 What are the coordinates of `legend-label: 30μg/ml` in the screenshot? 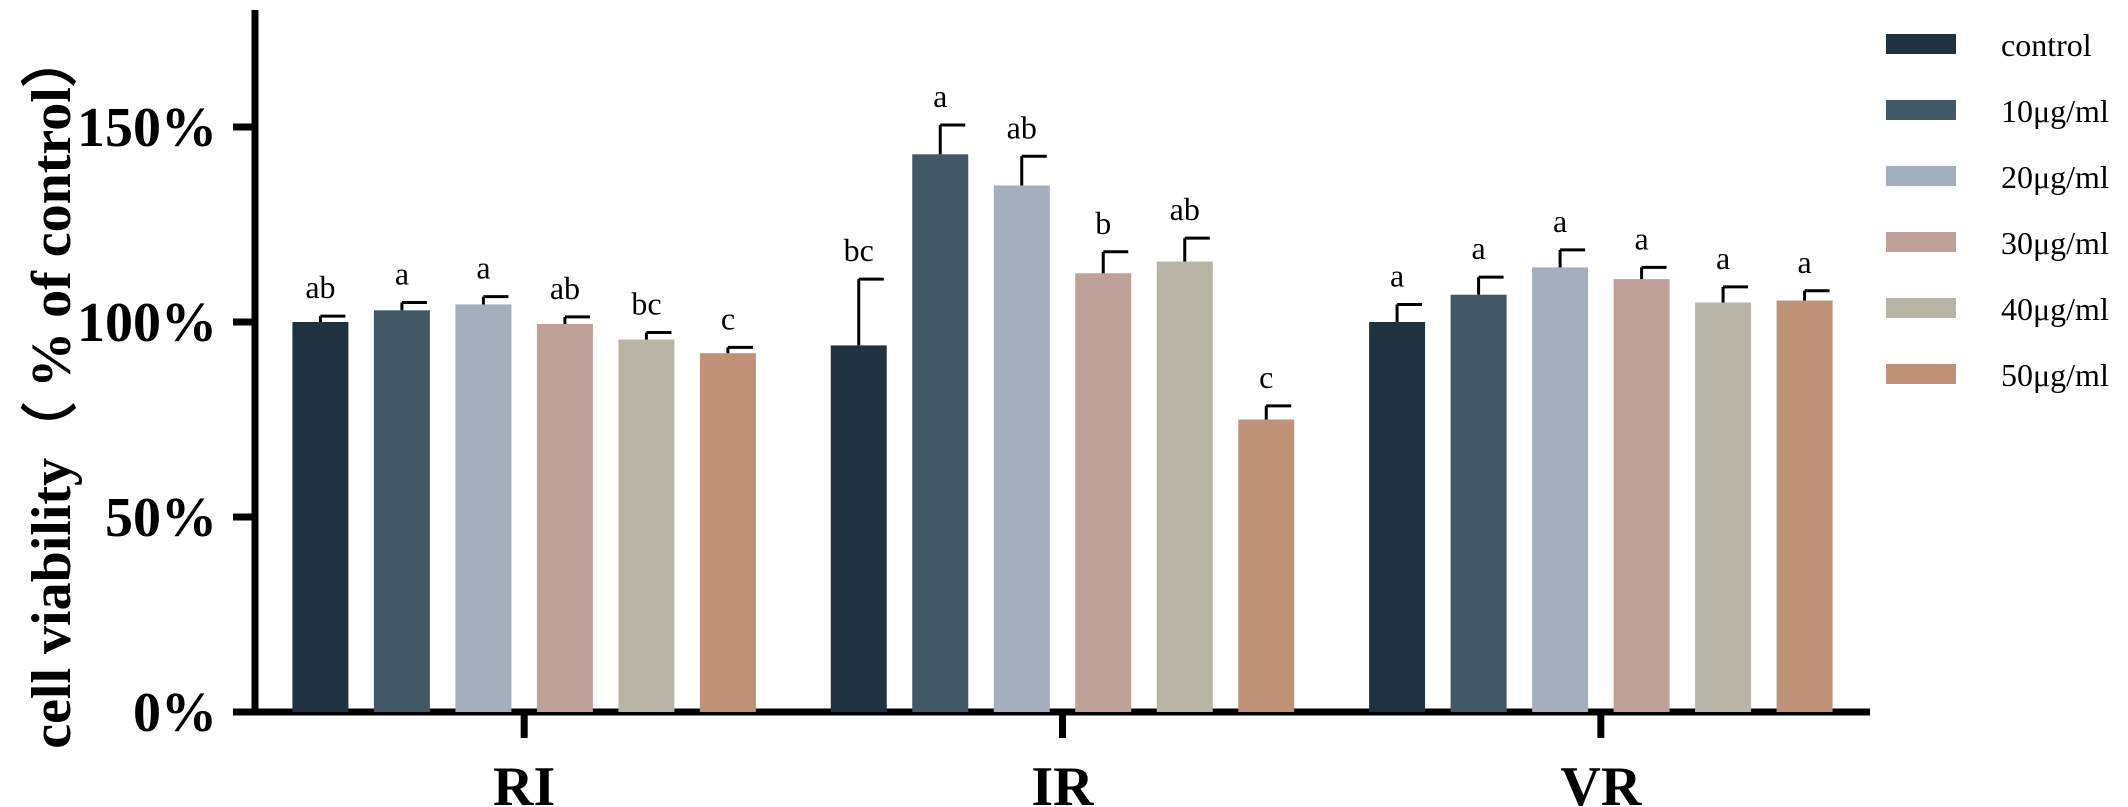 It's located at (2055, 243).